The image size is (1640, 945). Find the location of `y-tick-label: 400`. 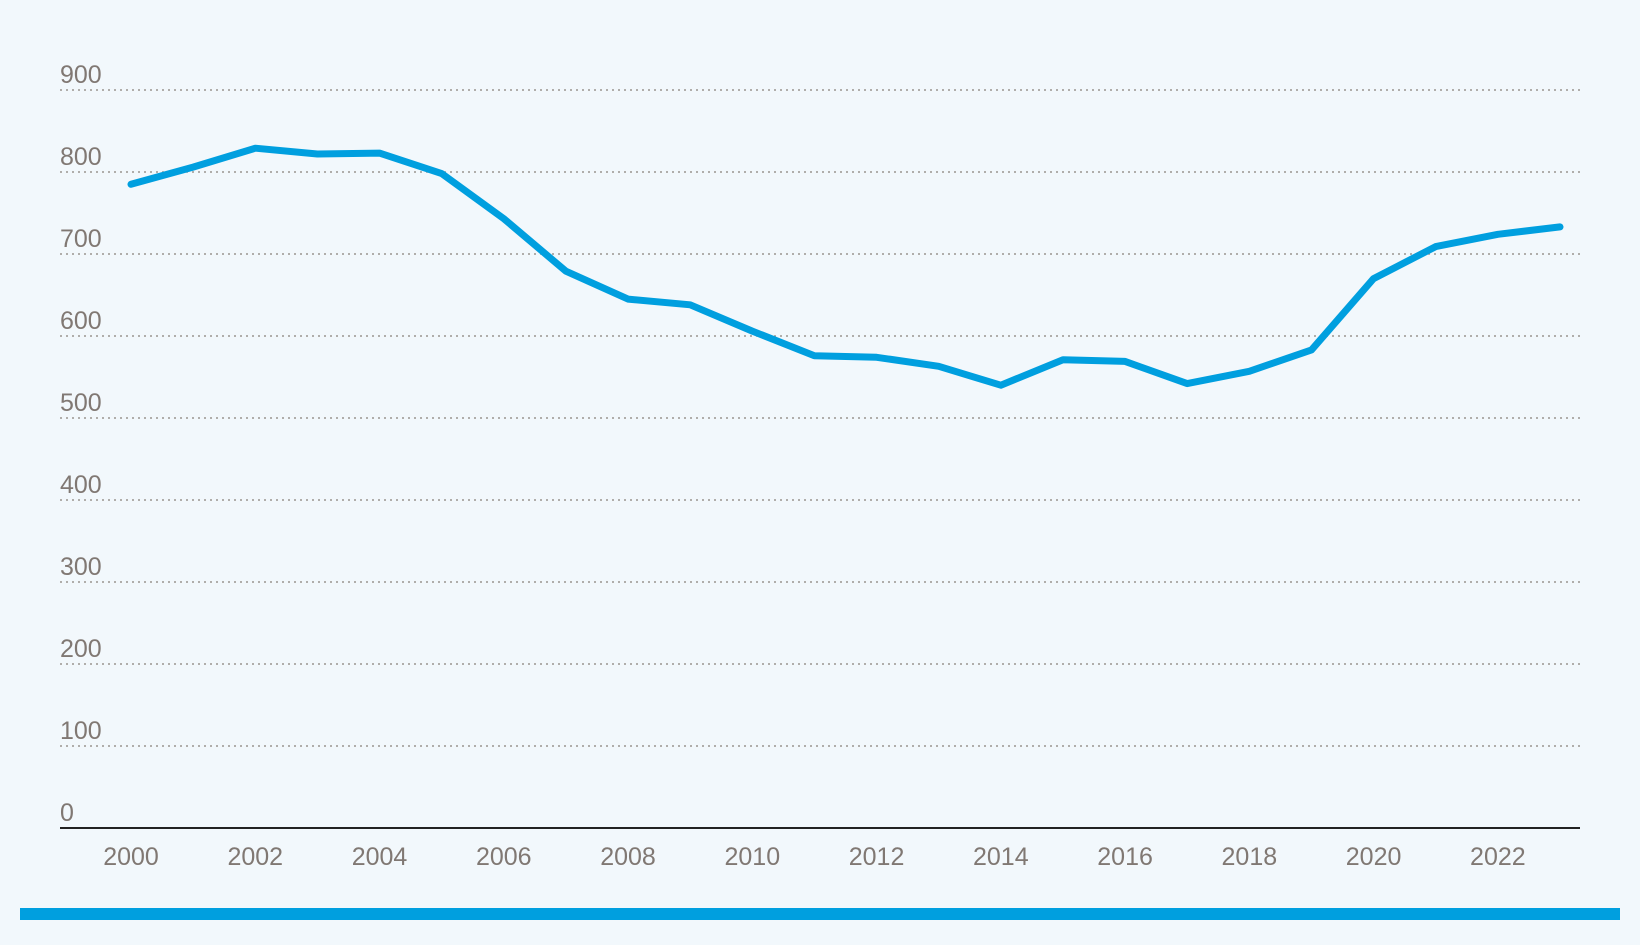

y-tick-label: 400 is located at coordinates (81, 485).